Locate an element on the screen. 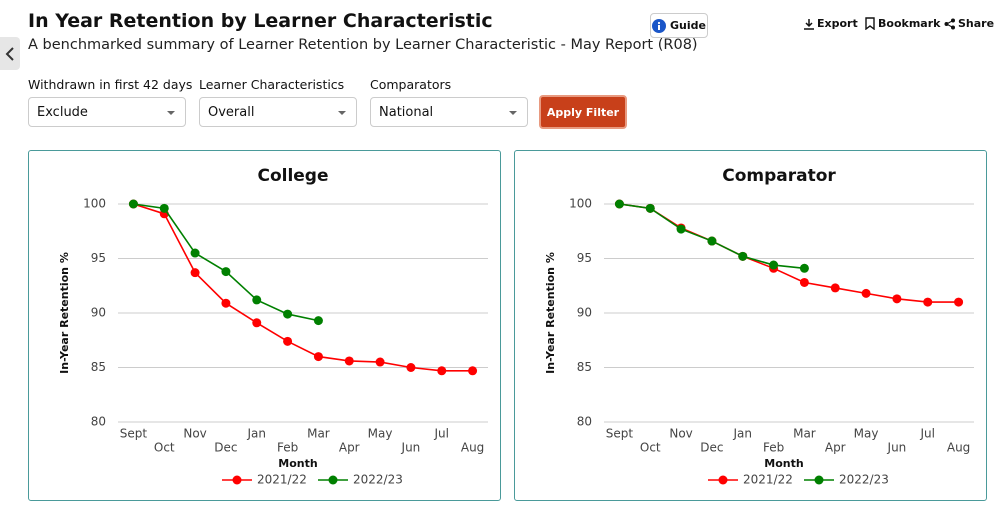 The width and height of the screenshot is (1000, 513). share-label: Share is located at coordinates (976, 23).